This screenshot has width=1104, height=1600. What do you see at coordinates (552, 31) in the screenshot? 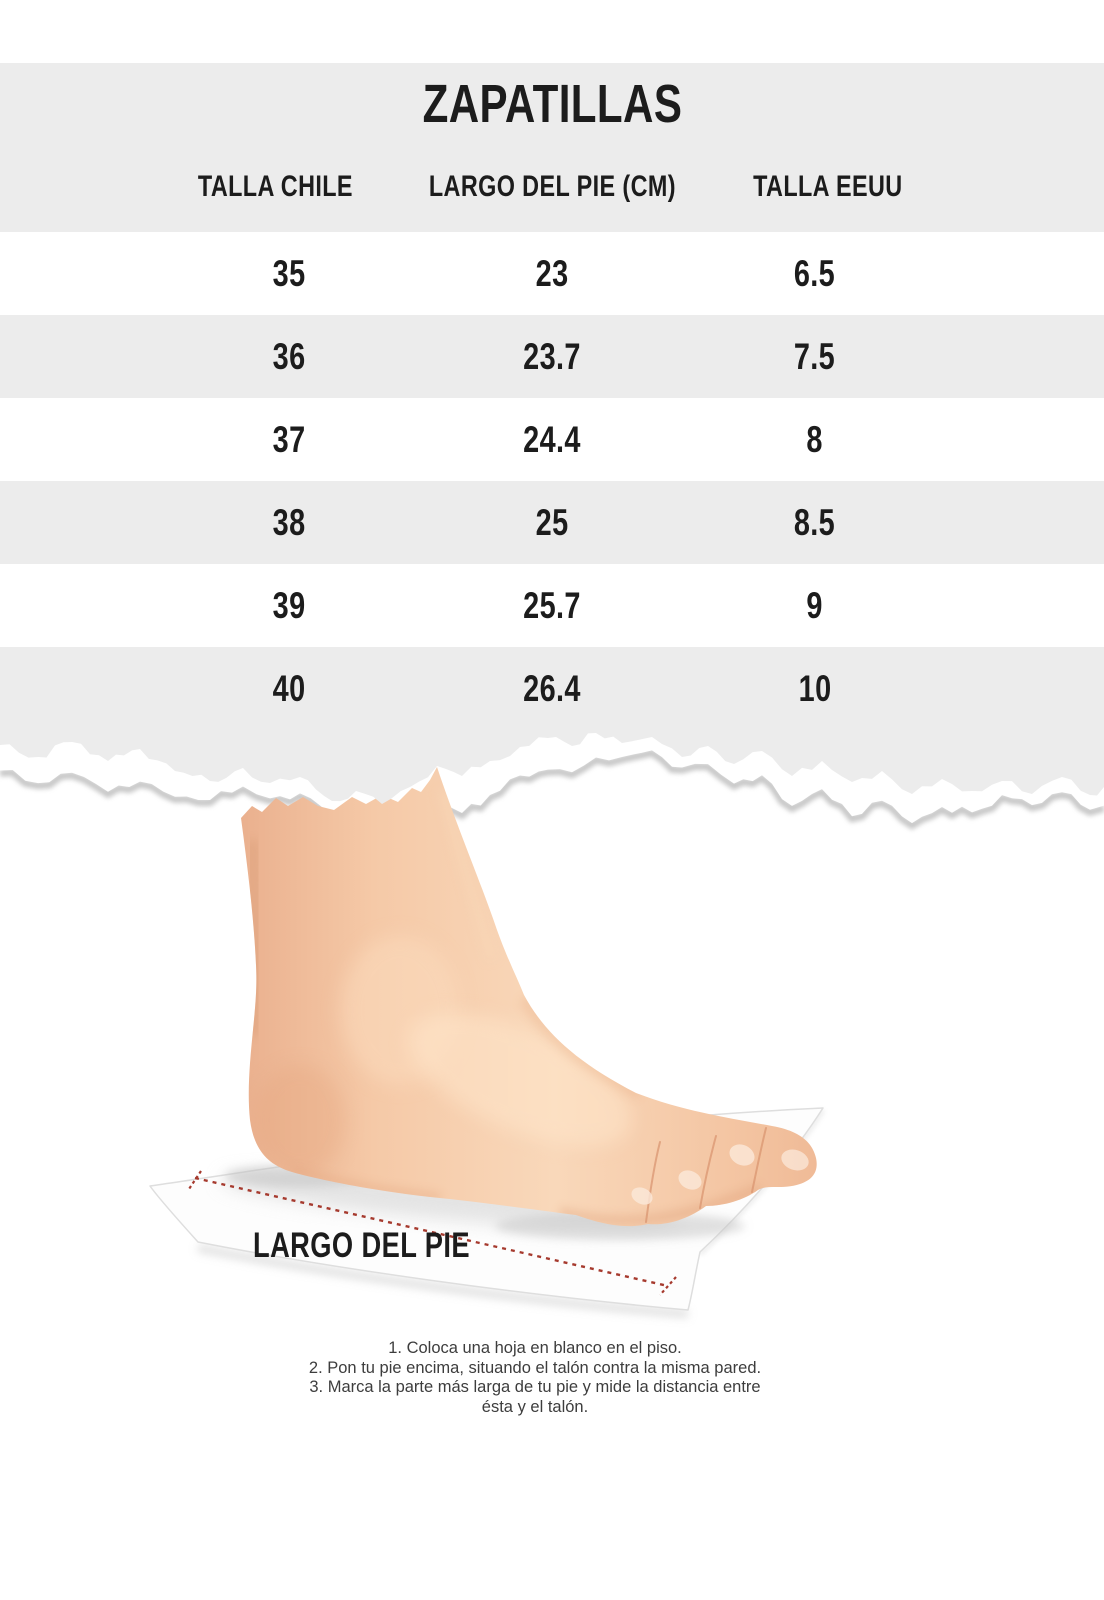
I see `top-white-strip` at bounding box center [552, 31].